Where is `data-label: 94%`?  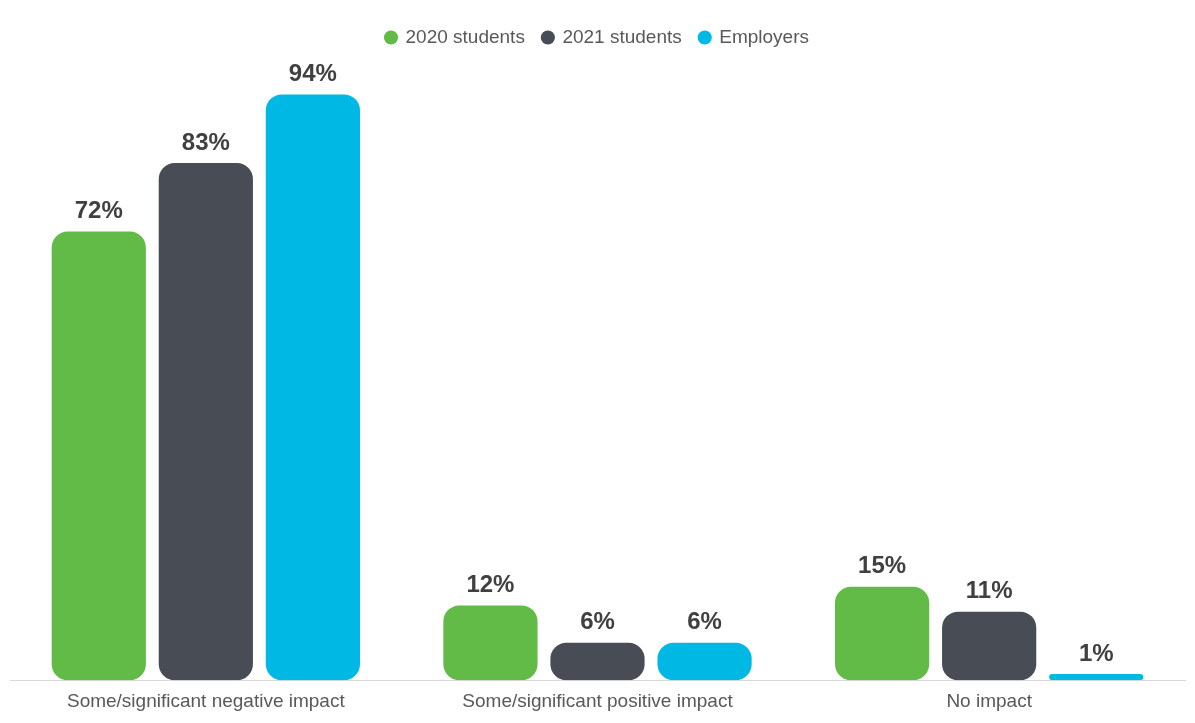 data-label: 94% is located at coordinates (312, 73).